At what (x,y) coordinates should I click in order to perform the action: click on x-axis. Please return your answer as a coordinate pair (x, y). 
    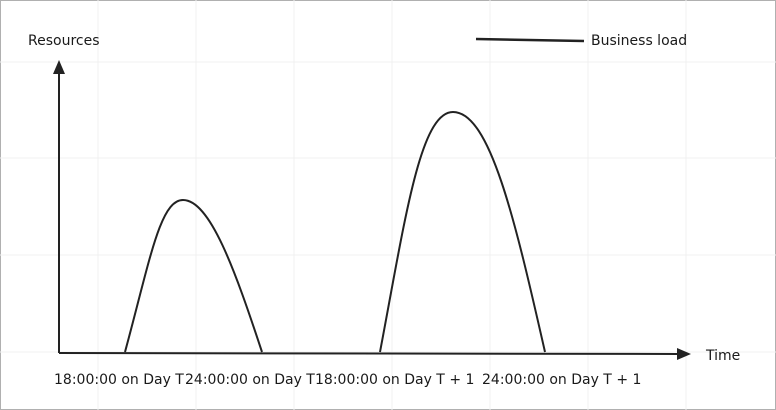
    Looking at the image, I should click on (368, 353).